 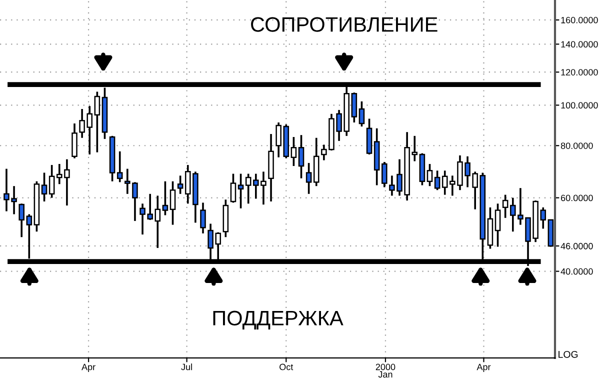 What do you see at coordinates (576, 246) in the screenshot?
I see `y-tick-label: 46.0000` at bounding box center [576, 246].